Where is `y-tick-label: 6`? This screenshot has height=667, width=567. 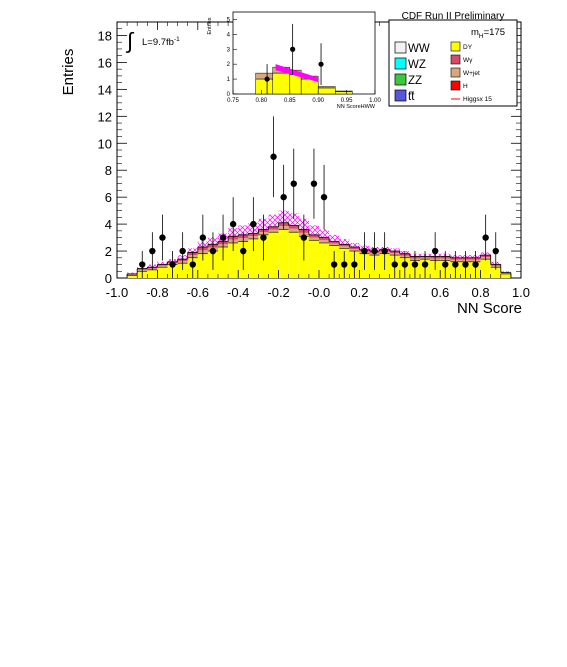 y-tick-label: 6 is located at coordinates (108, 197).